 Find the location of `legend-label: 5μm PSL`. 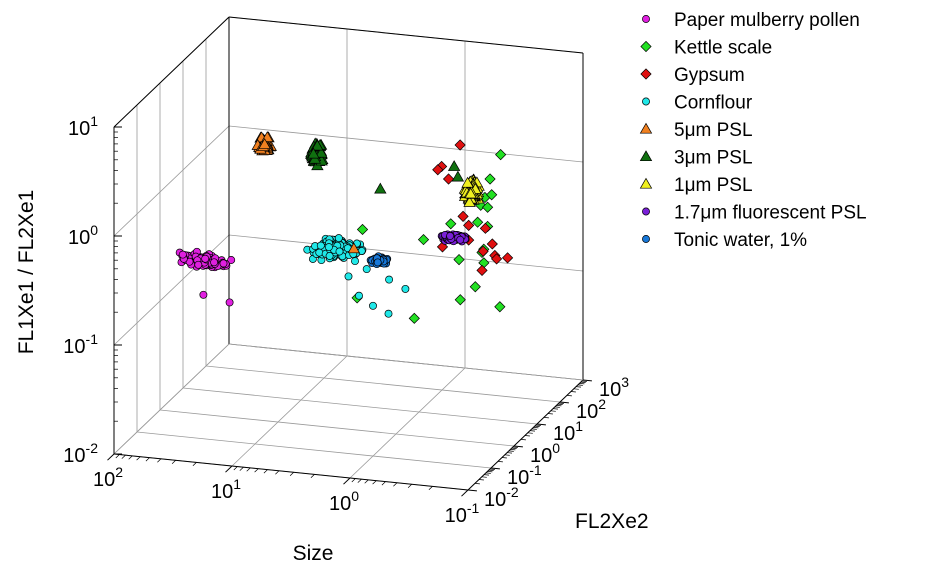

legend-label: 5μm PSL is located at coordinates (713, 130).